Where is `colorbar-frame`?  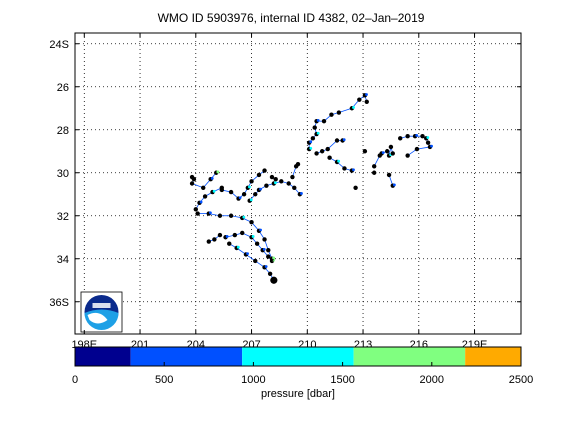
colorbar-frame is located at coordinates (298, 356).